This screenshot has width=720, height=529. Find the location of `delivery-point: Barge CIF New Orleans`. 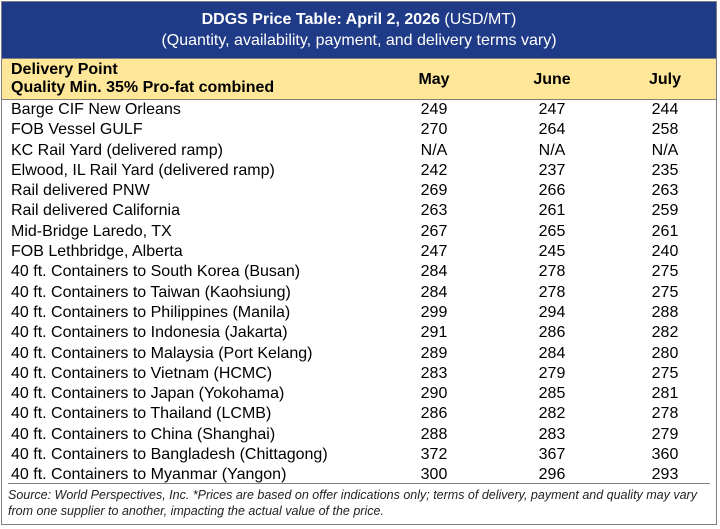

delivery-point: Barge CIF New Orleans is located at coordinates (96, 109).